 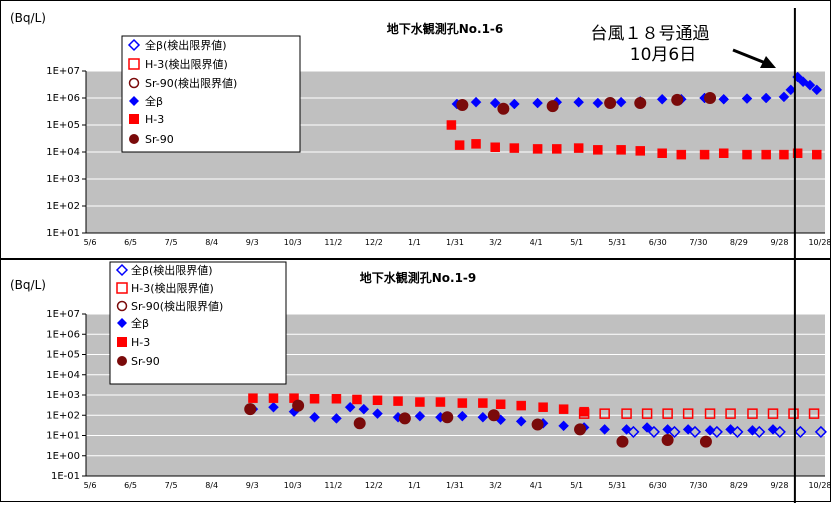 I want to click on y-tick-label: 1E+06, so click(x=63, y=98).